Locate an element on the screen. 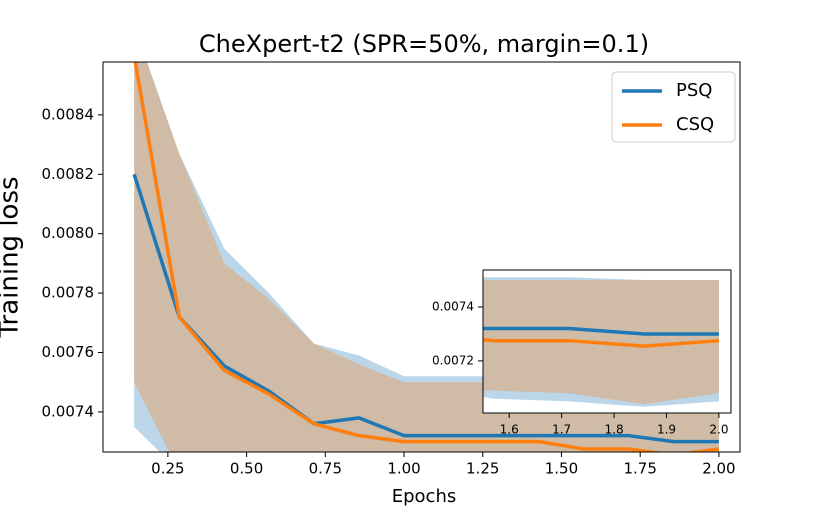  x-tick-label: 1.00 is located at coordinates (403, 469).